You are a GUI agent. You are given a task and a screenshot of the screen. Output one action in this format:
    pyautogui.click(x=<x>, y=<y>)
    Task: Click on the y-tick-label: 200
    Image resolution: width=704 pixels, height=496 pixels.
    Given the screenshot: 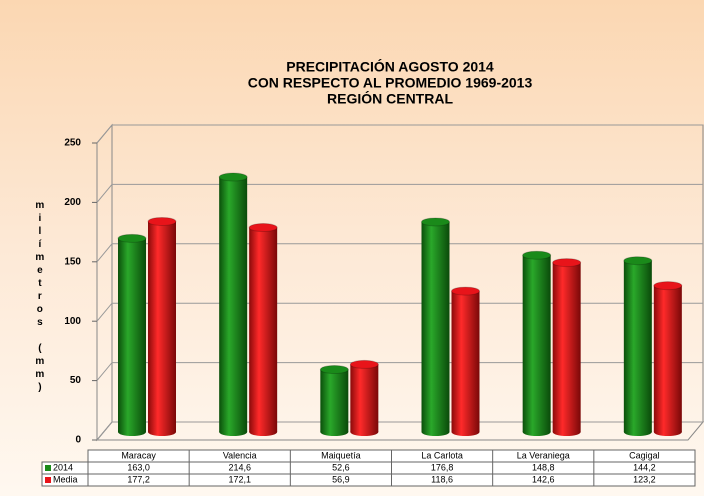 What is the action you would take?
    pyautogui.click(x=72, y=202)
    